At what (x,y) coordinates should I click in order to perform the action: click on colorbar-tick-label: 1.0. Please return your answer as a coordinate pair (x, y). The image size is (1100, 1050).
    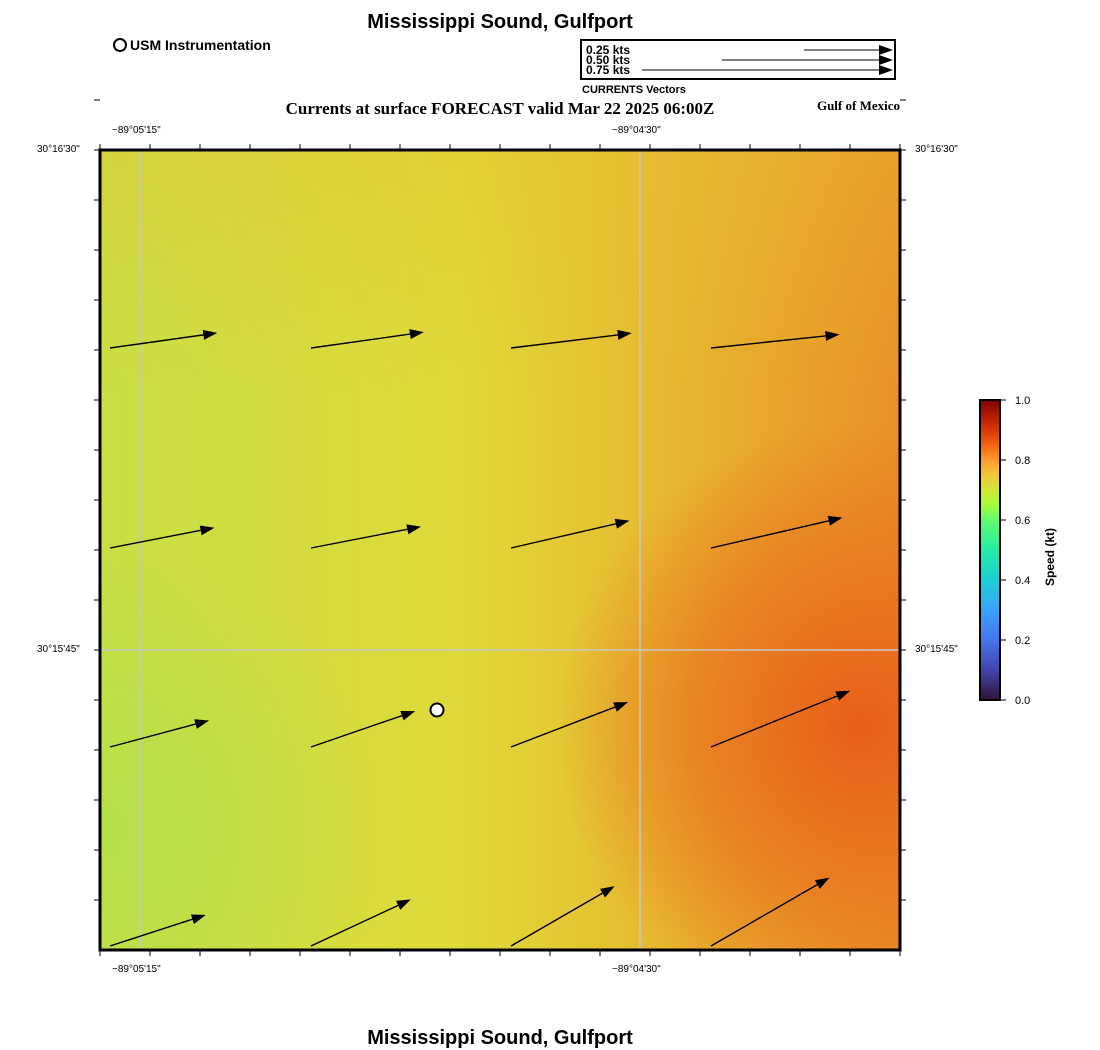
    Looking at the image, I should click on (1022, 401).